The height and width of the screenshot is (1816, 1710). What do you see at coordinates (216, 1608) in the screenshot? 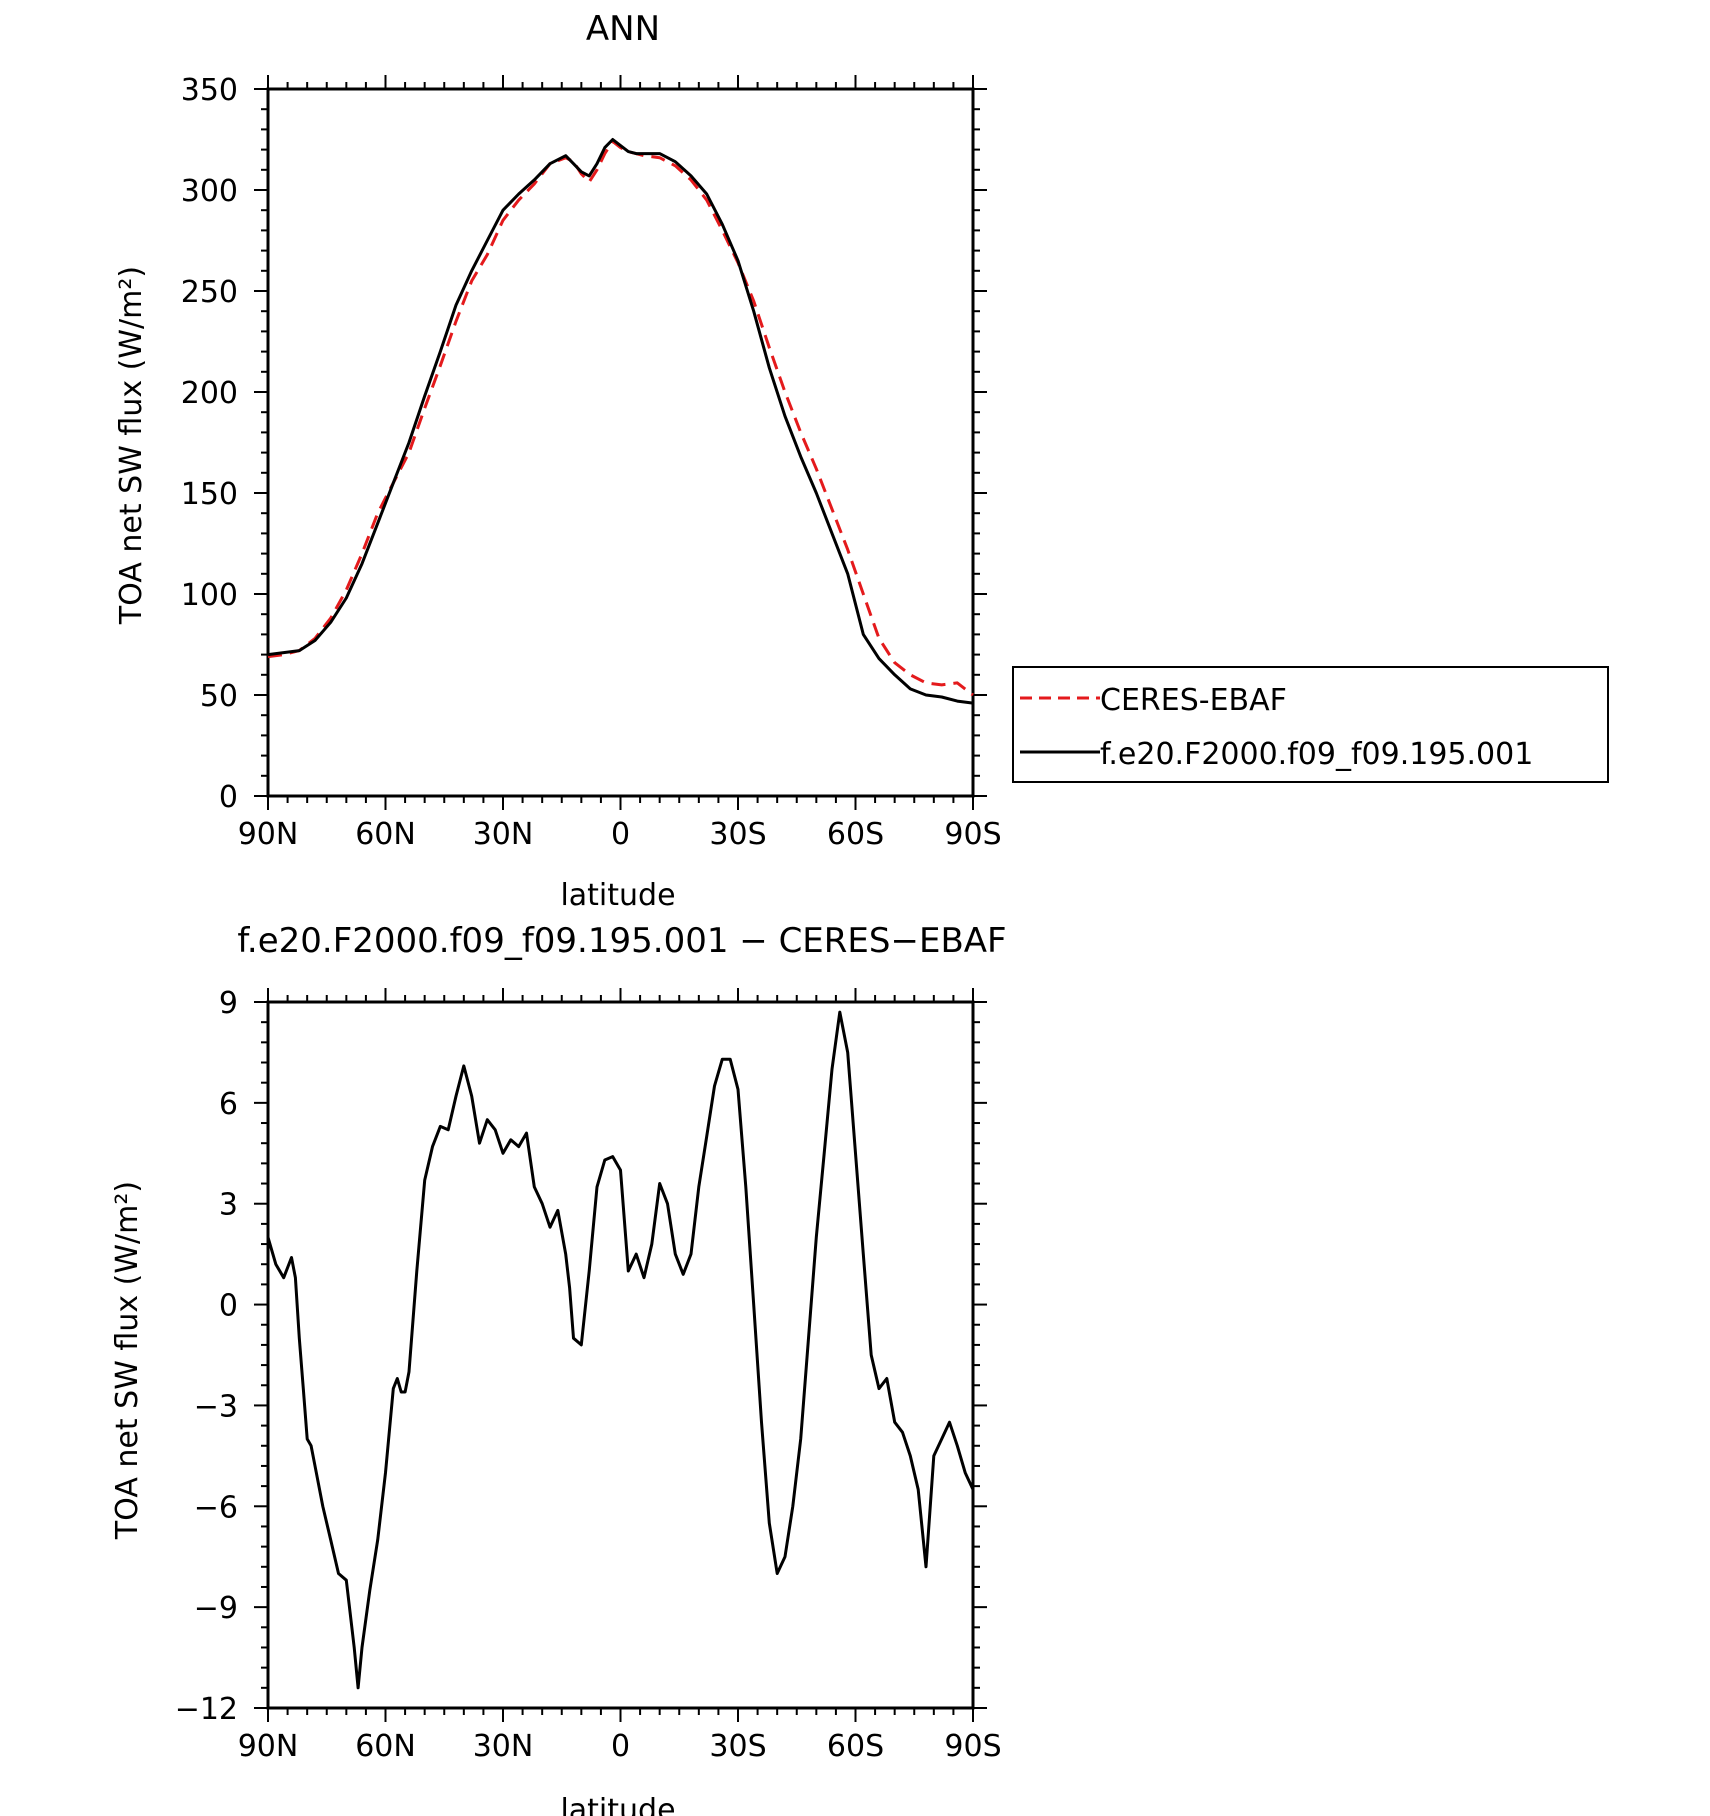
I see `y-tick-label: −9` at bounding box center [216, 1608].